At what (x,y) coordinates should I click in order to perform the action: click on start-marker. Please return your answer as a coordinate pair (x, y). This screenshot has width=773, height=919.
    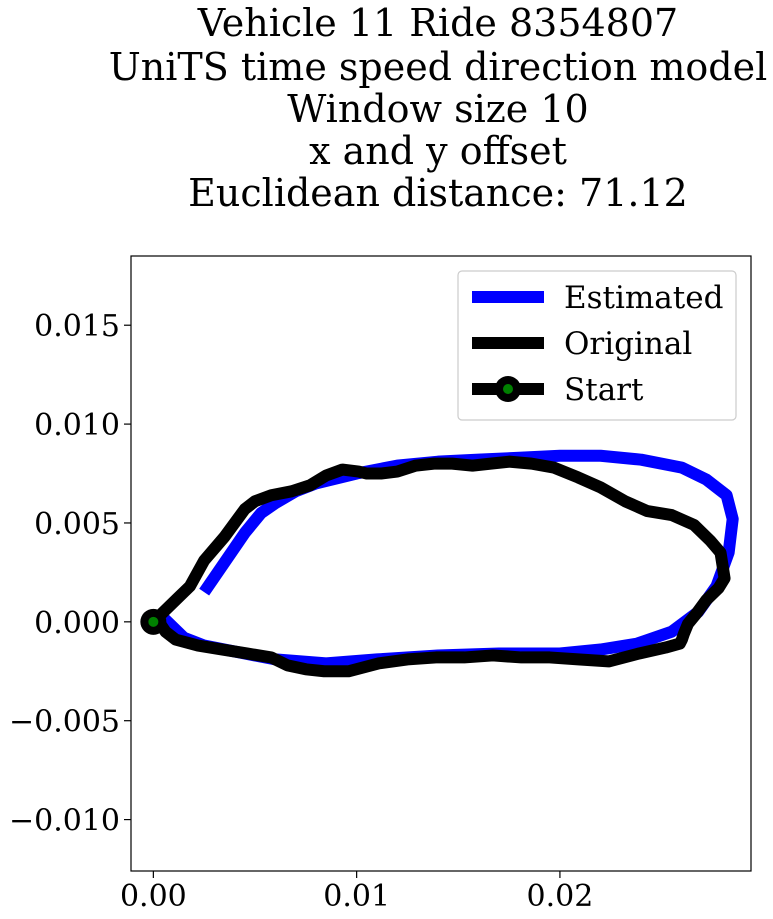
    Looking at the image, I should click on (153, 621).